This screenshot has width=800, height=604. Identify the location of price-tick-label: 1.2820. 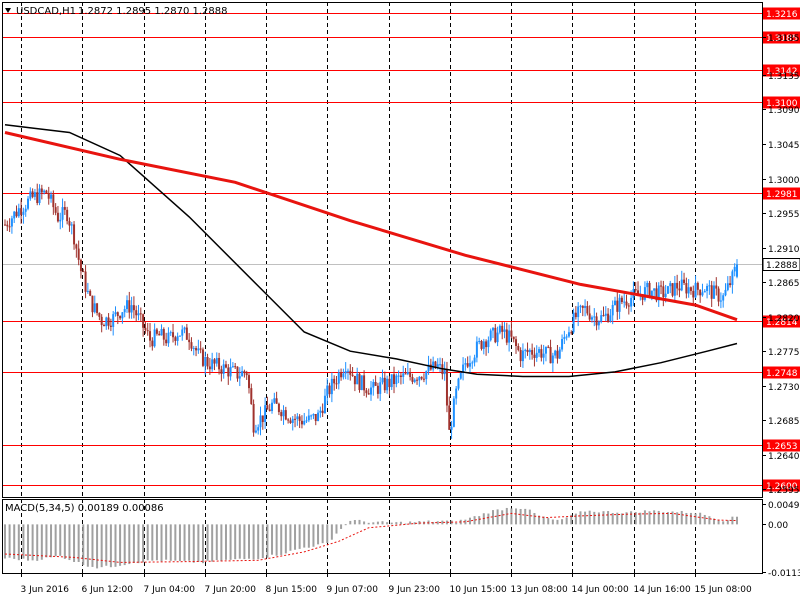
(784, 319).